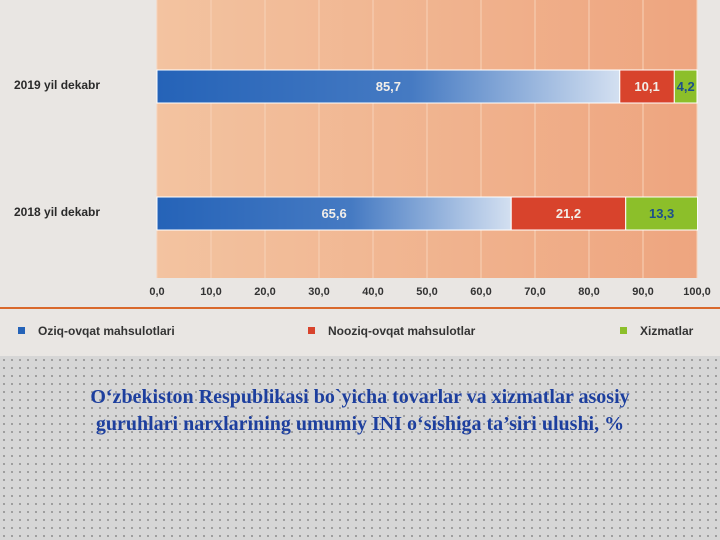 This screenshot has height=540, width=720. I want to click on x-tick-label: 20,0, so click(264, 292).